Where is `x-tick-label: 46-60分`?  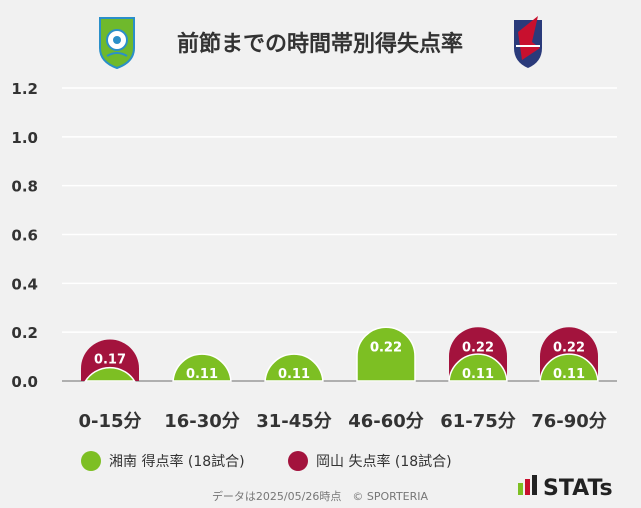
x-tick-label: 46-60分 is located at coordinates (386, 421).